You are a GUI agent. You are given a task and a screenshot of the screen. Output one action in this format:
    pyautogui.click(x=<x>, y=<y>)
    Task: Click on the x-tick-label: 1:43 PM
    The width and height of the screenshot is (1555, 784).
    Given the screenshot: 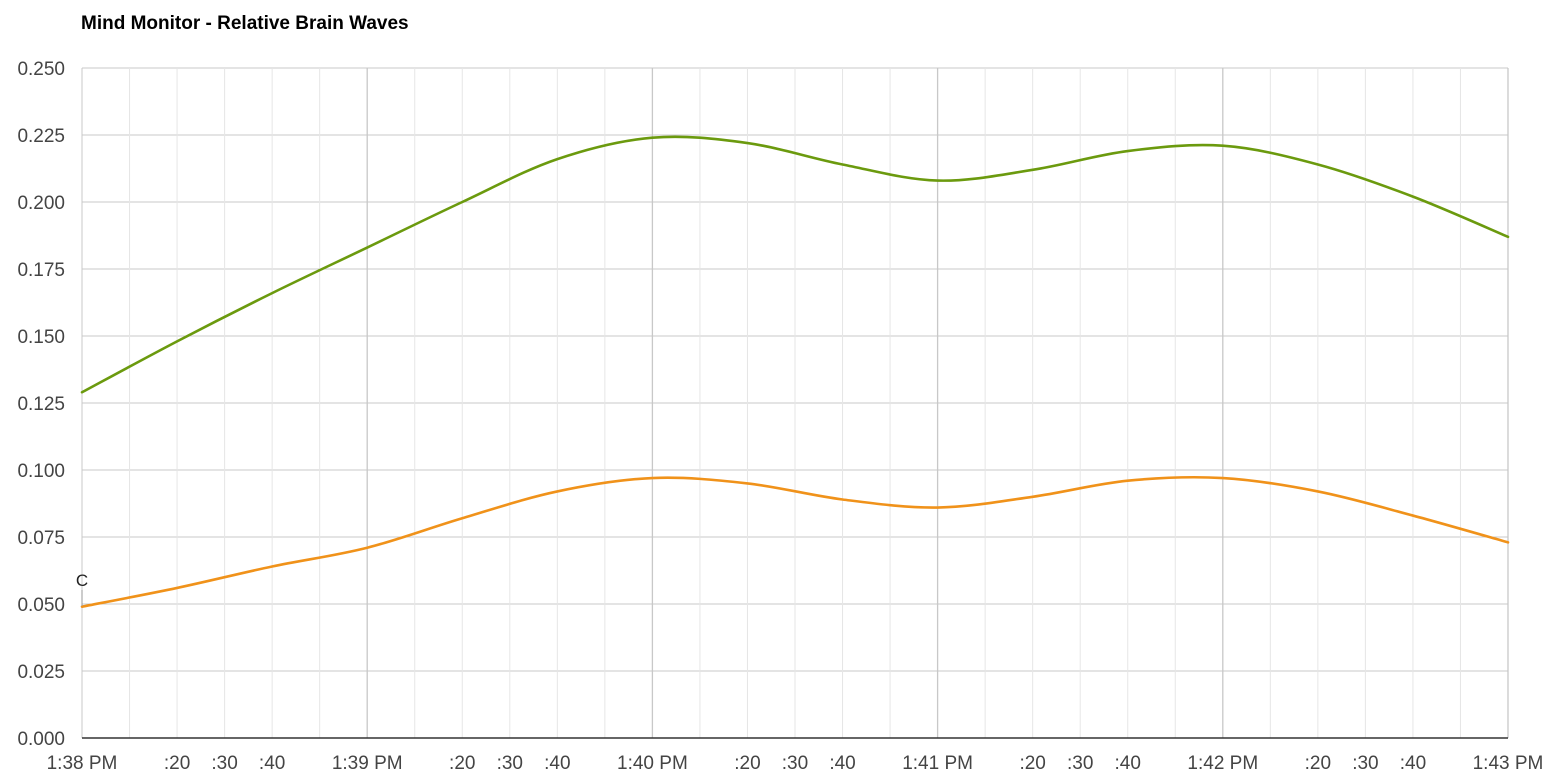 What is the action you would take?
    pyautogui.click(x=1508, y=763)
    